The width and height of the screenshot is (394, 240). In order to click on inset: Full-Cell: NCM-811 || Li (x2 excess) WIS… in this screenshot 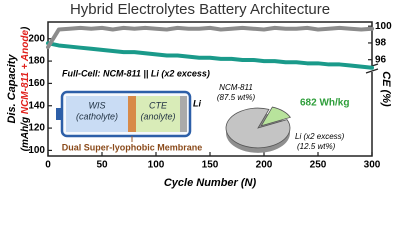, I will do `click(133, 110)`.